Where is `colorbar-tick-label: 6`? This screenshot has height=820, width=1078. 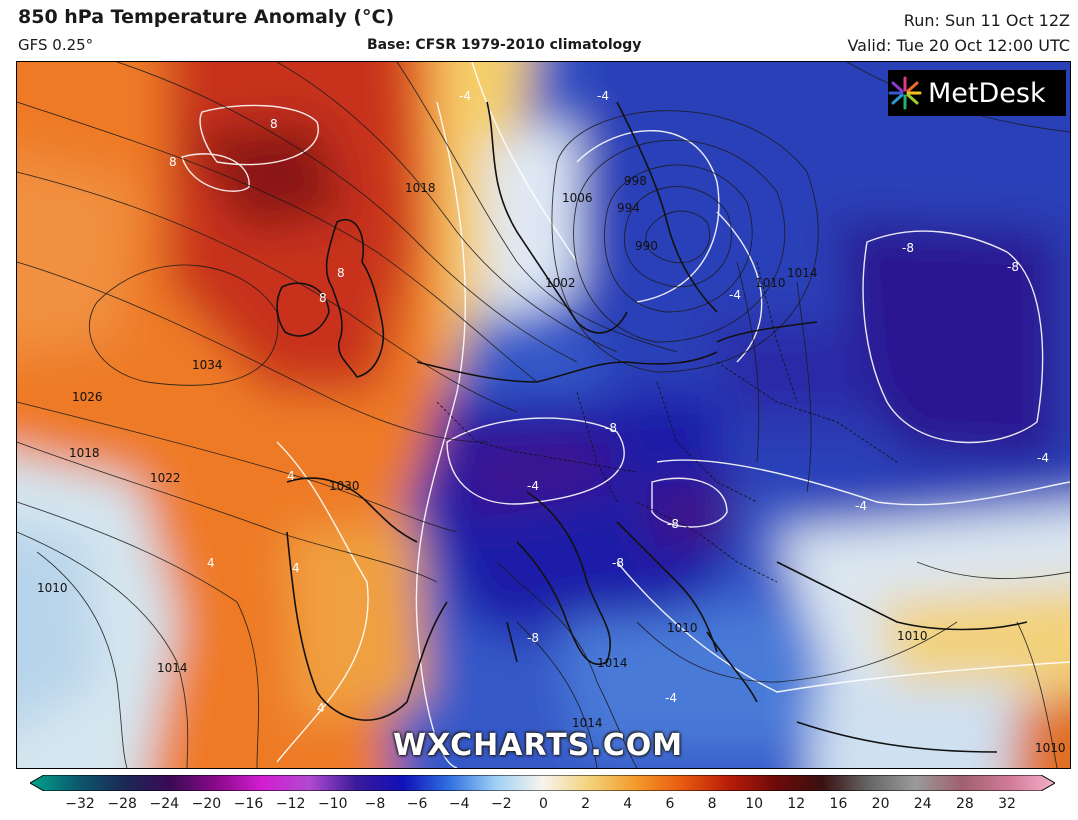 colorbar-tick-label: 6 is located at coordinates (670, 804).